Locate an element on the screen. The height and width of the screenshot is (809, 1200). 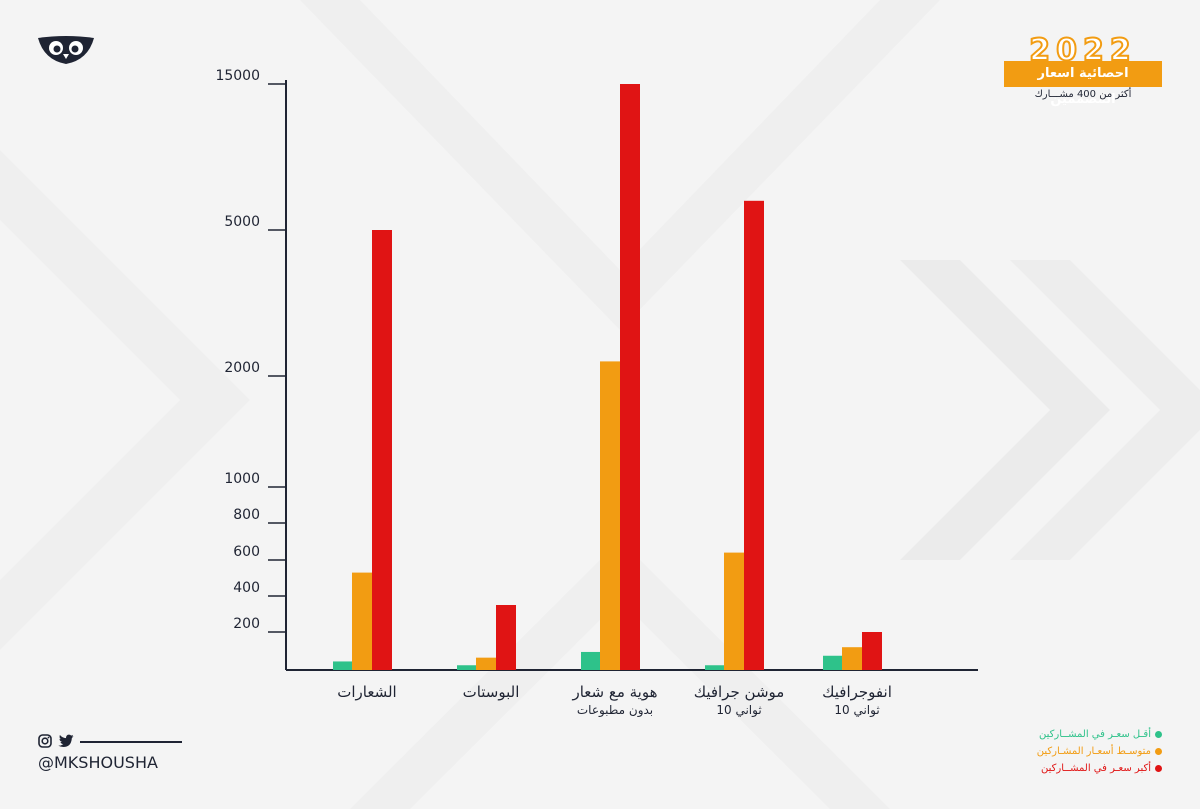
category-label: هوية مع شعار is located at coordinates (614, 692).